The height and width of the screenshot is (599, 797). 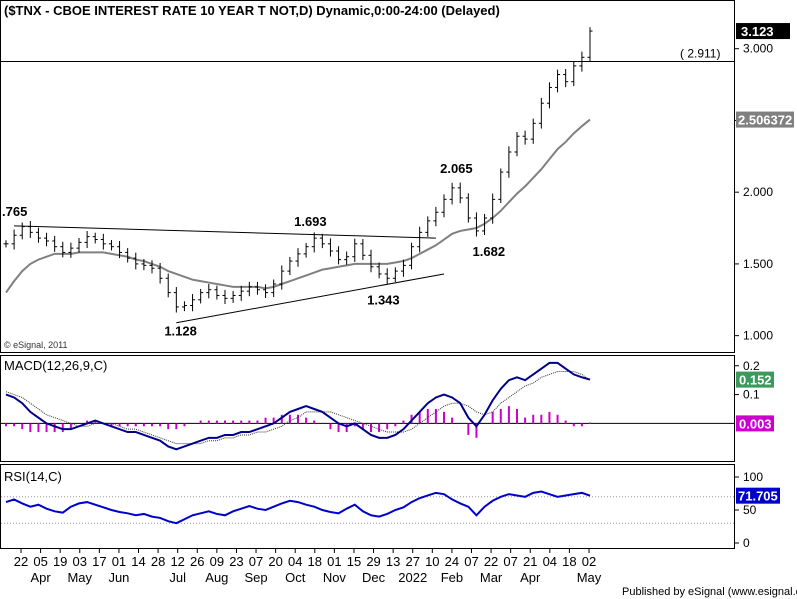 I want to click on x-day-label: 21, so click(x=530, y=561).